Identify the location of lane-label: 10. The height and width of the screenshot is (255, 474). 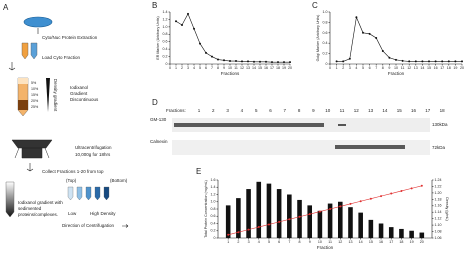
(328, 110).